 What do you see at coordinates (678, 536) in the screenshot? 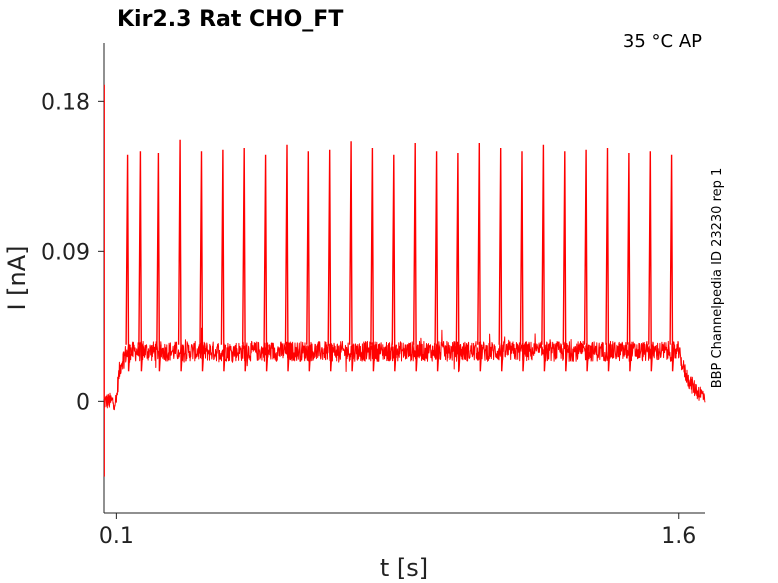
I see `x-tick-label: 1.6` at bounding box center [678, 536].